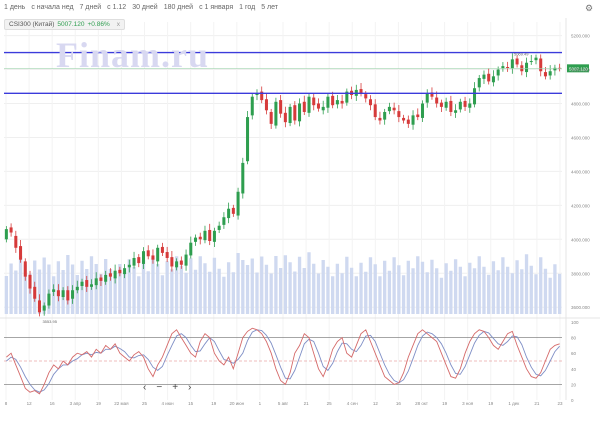 This screenshot has width=600, height=421. I want to click on date-tick-label: 20 июн, so click(237, 403).